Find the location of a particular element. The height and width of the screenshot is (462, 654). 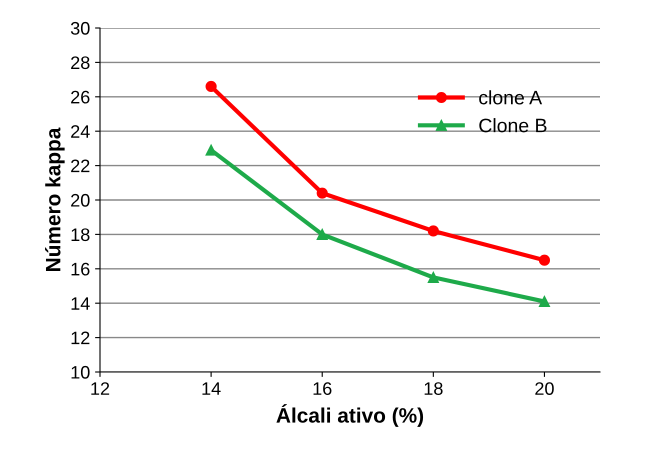

y-tick-label: 16 is located at coordinates (81, 269).